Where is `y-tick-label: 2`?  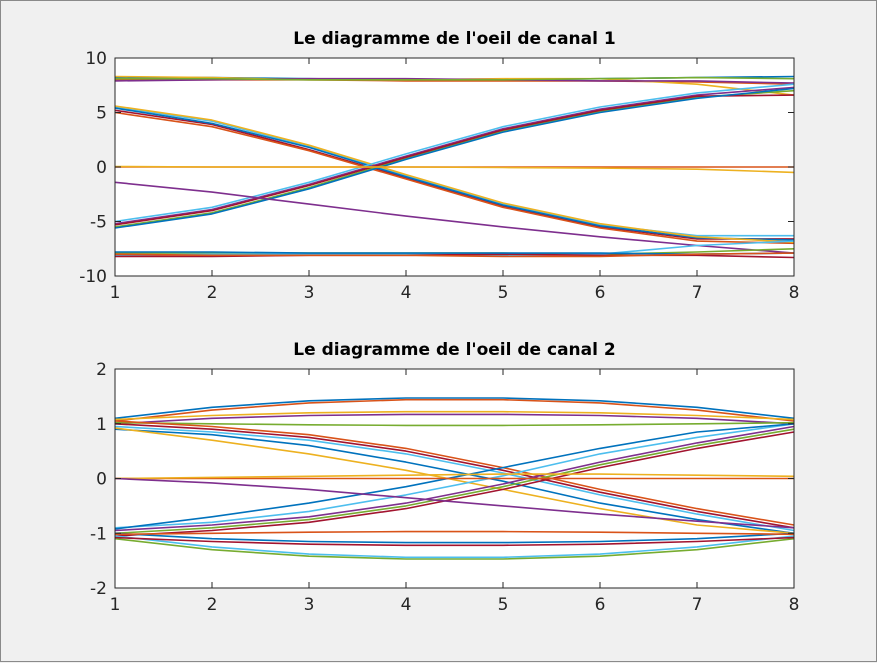 y-tick-label: 2 is located at coordinates (101, 370).